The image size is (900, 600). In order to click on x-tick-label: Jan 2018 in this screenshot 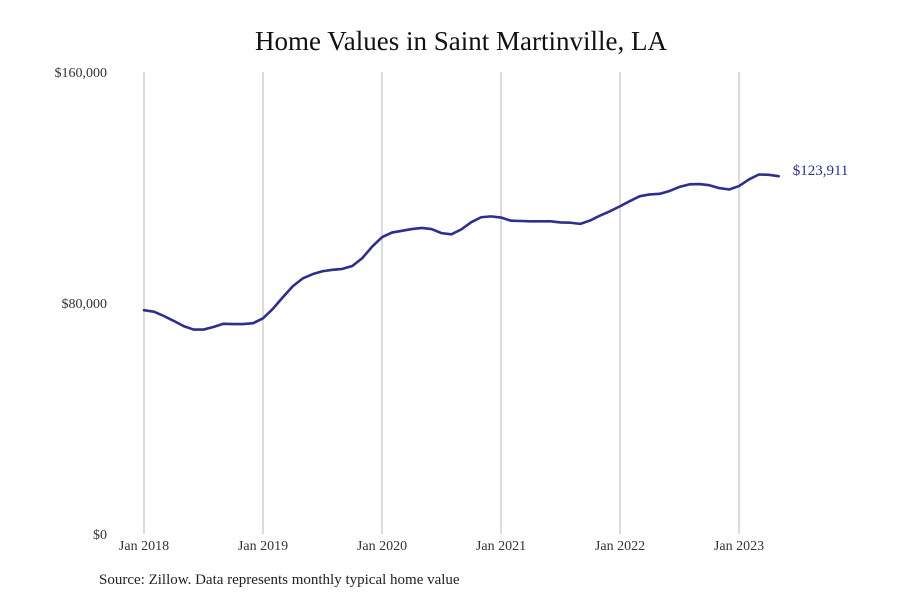, I will do `click(144, 546)`.